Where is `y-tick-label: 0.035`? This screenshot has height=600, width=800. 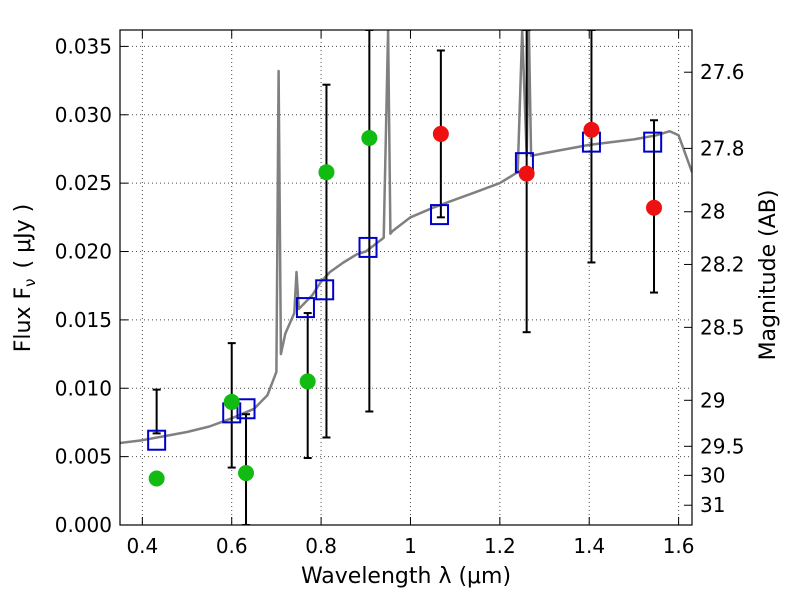 y-tick-label: 0.035 is located at coordinates (83, 46).